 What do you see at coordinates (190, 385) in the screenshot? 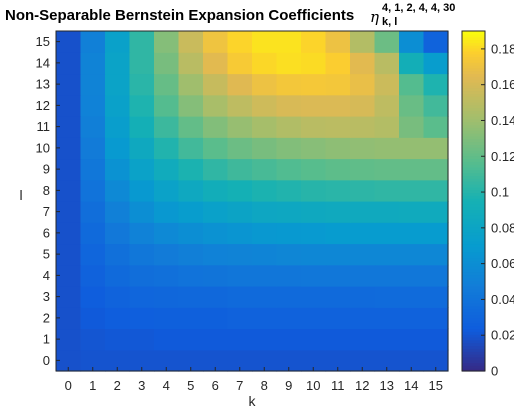
I see `x-tick-label: 5` at bounding box center [190, 385].